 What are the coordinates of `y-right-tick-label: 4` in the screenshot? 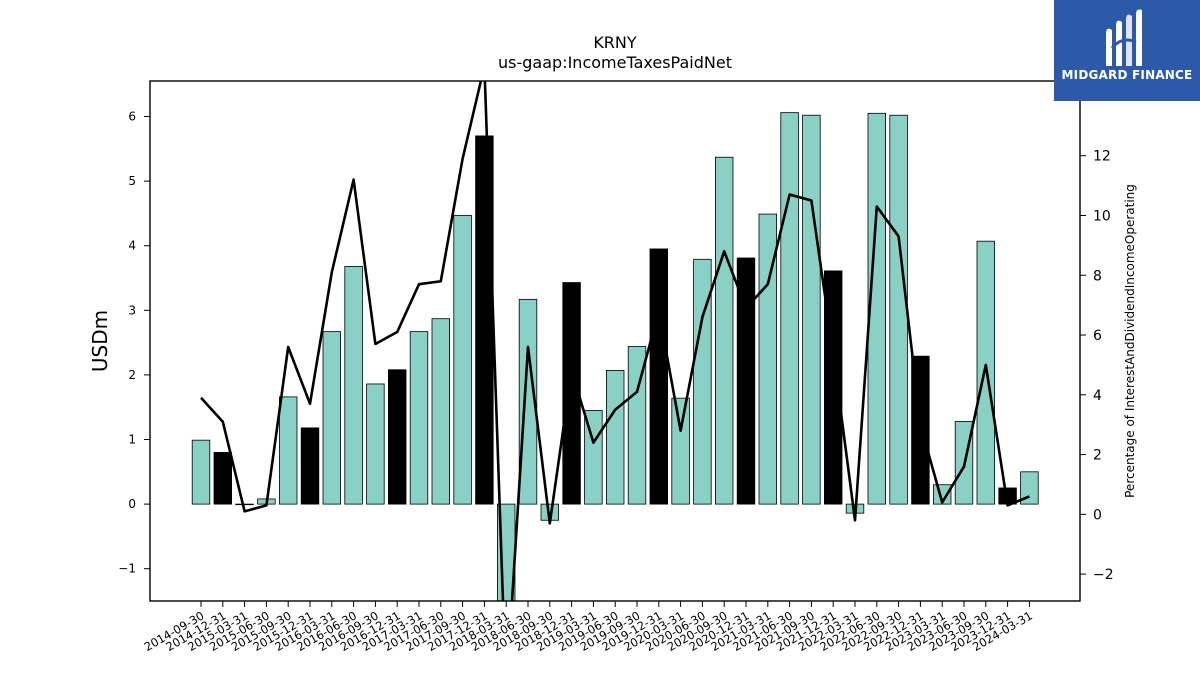 It's located at (1097, 396).